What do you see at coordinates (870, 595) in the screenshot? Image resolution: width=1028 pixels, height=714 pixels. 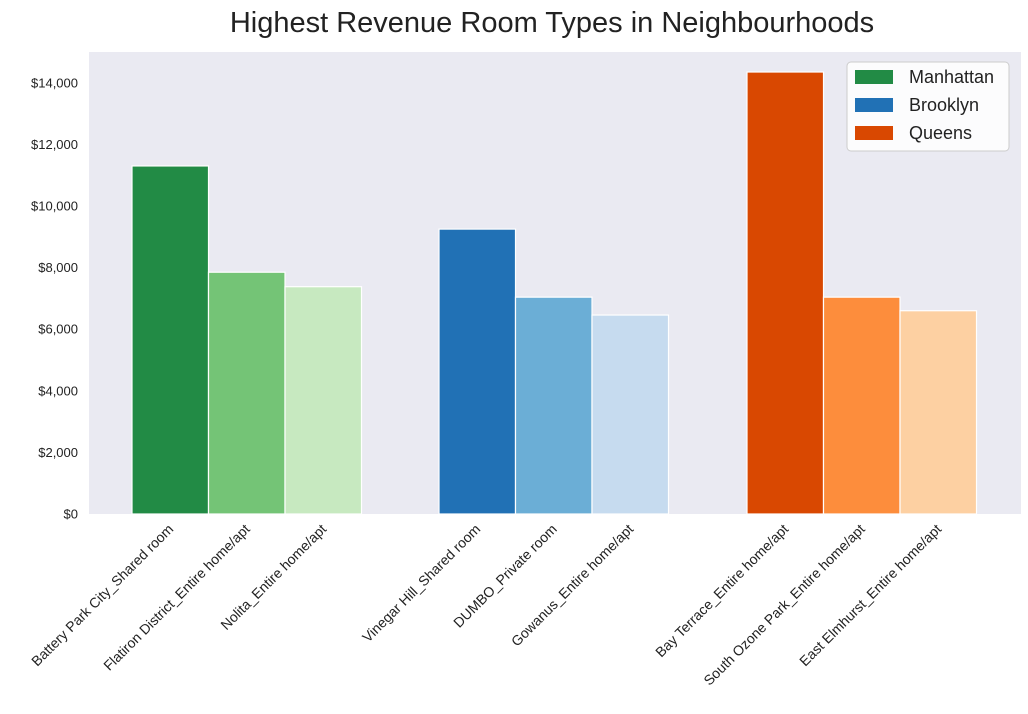 I see `x-tick-label: East Elmhurst_Entire home/apt` at bounding box center [870, 595].